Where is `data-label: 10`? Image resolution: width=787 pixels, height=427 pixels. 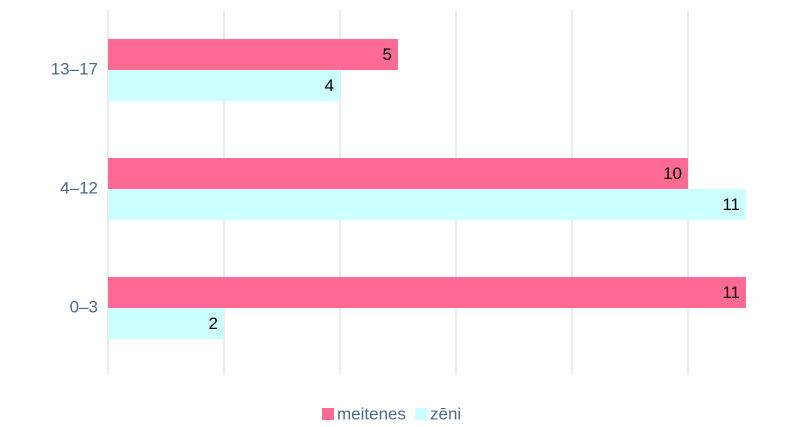 data-label: 10 is located at coordinates (672, 173).